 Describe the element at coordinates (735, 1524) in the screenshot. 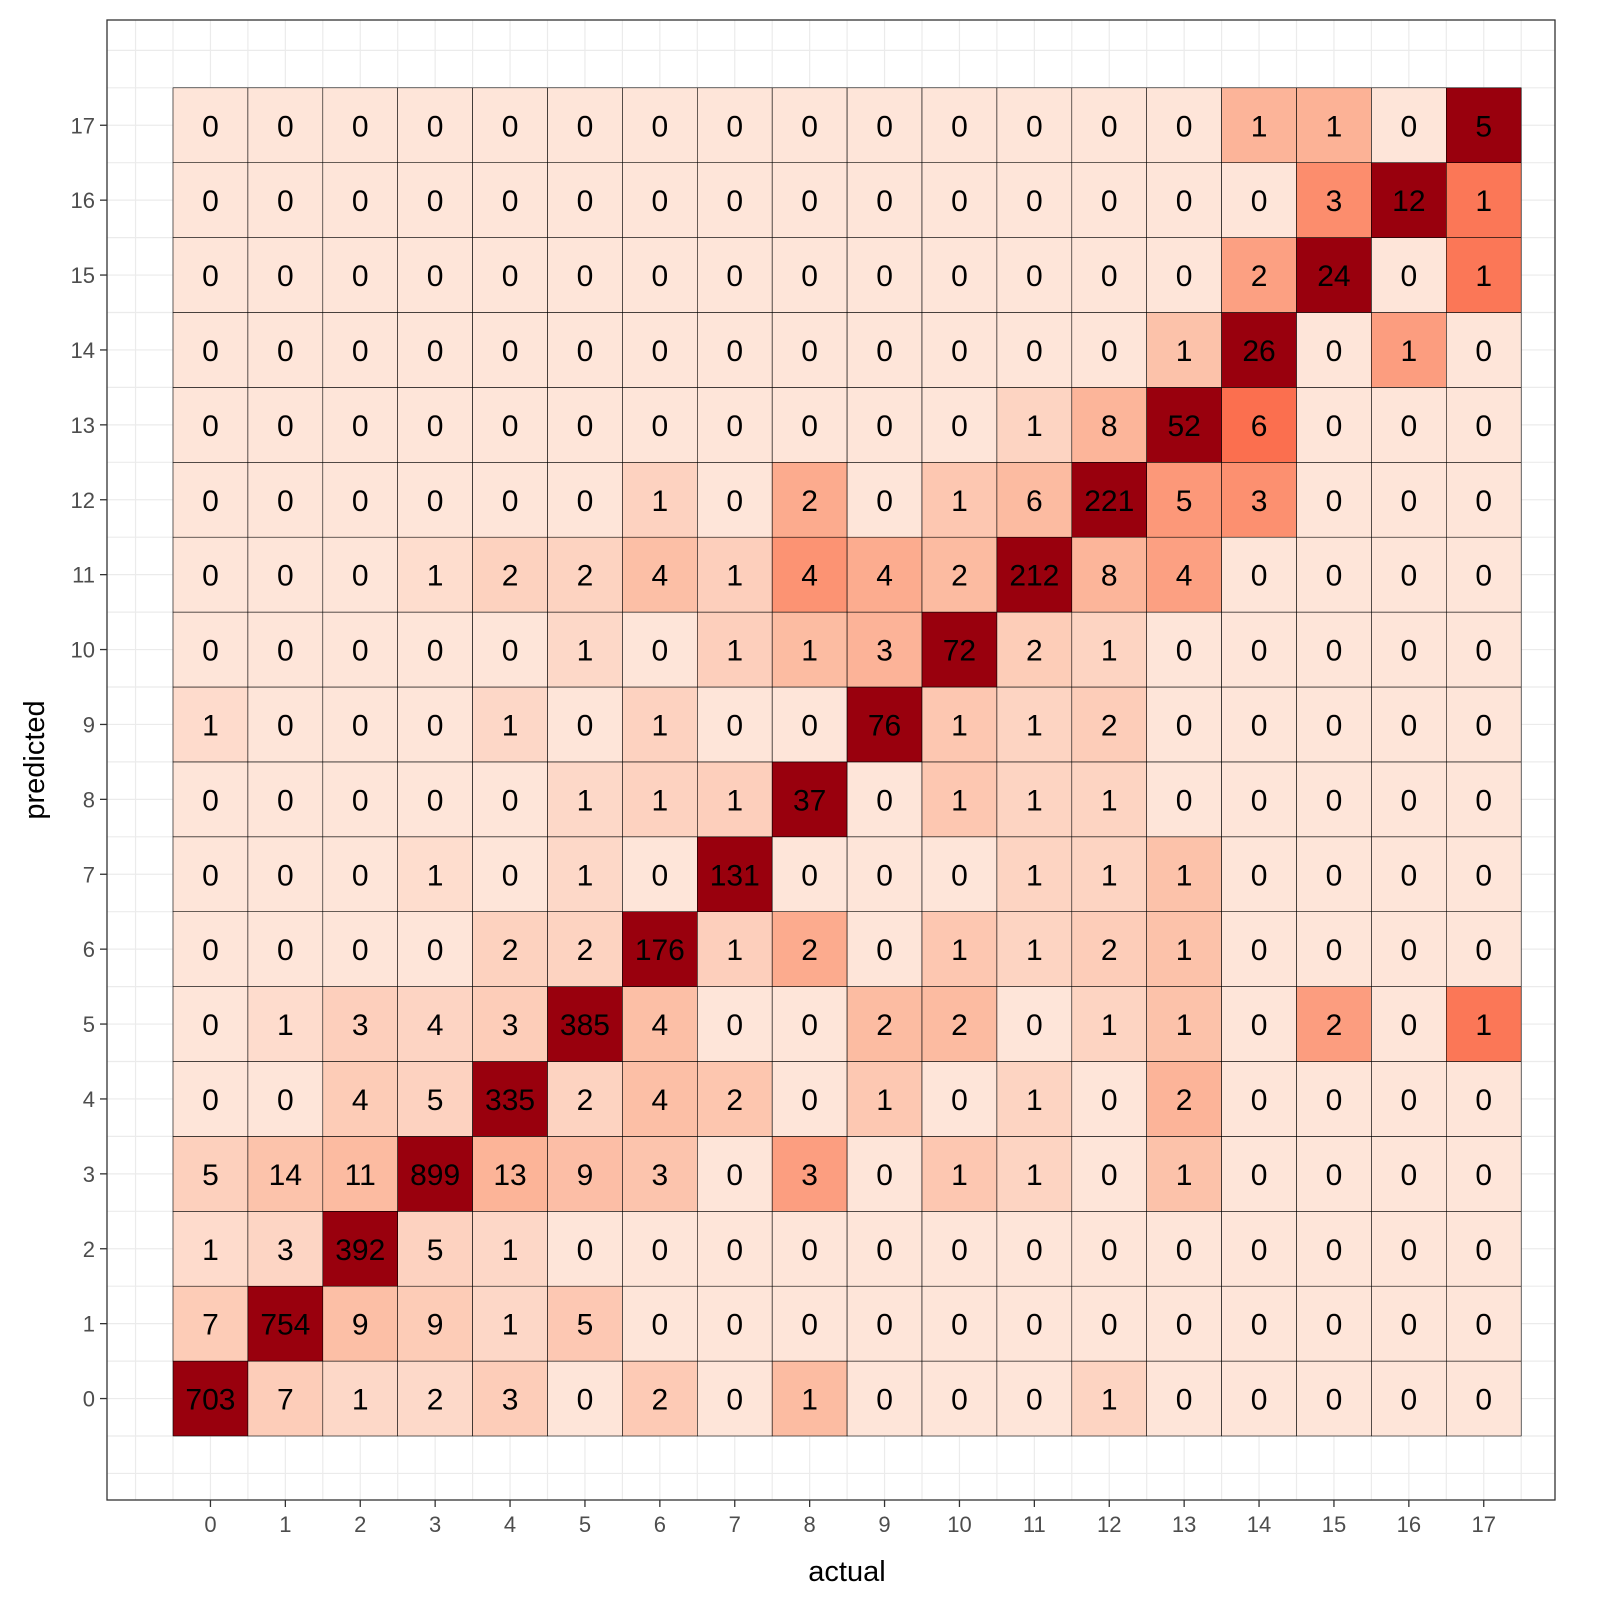

I see `x-tick-label: 7` at that location.